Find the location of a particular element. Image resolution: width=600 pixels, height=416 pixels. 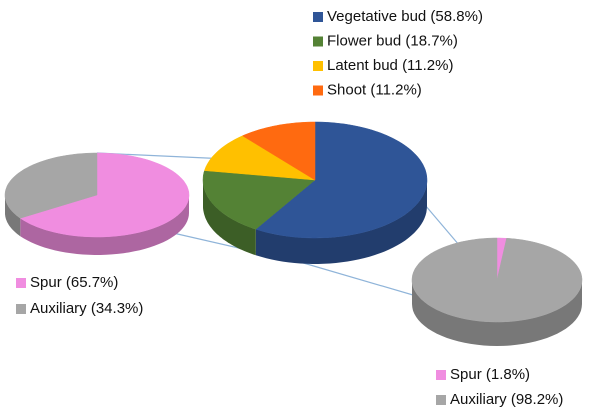

legend-label: Flower bud (18.7%) is located at coordinates (392, 40).